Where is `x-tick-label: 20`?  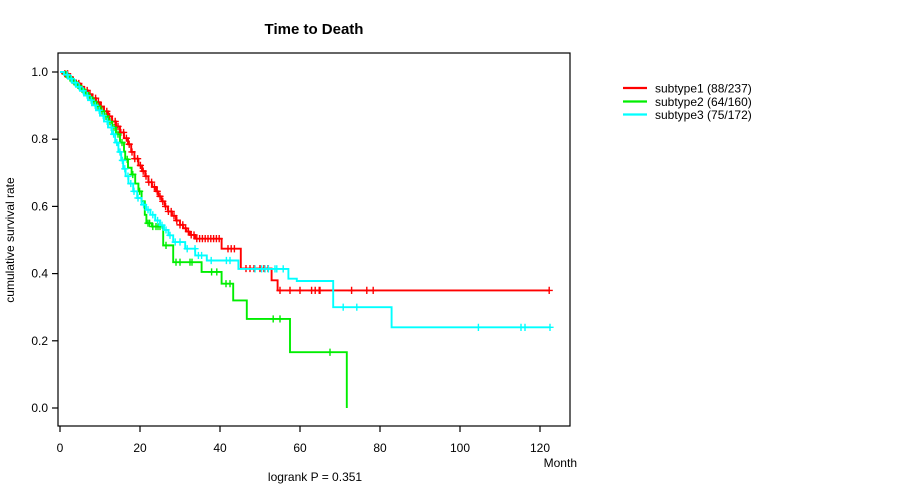
x-tick-label: 20 is located at coordinates (140, 448).